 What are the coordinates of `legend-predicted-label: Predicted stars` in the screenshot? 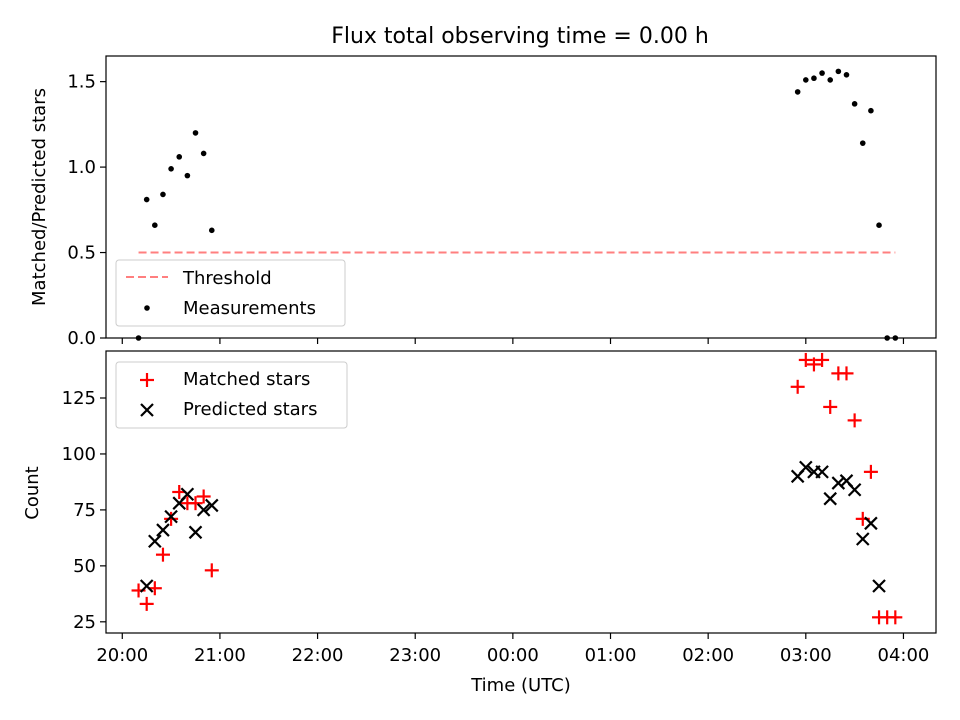 It's located at (250, 409).